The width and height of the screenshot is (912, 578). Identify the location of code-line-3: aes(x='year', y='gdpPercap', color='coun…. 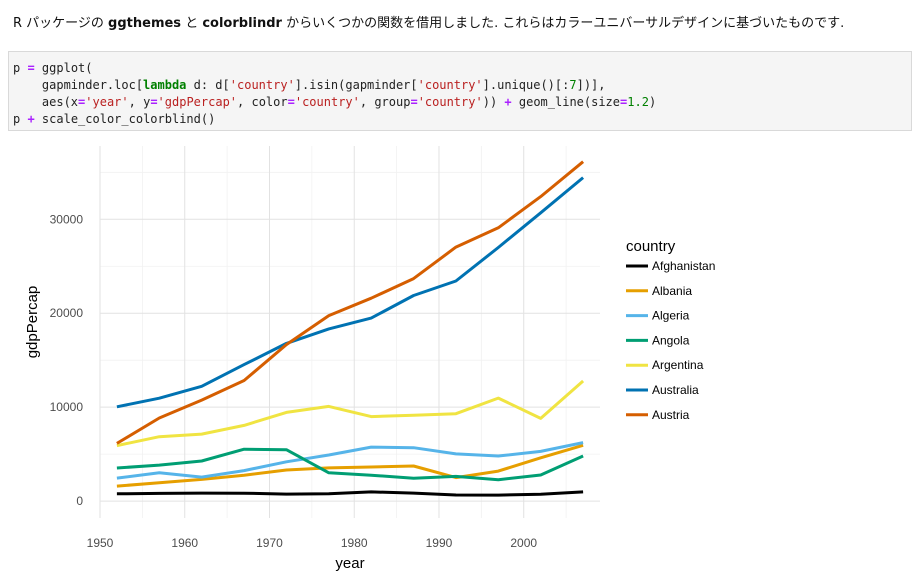
(462, 102).